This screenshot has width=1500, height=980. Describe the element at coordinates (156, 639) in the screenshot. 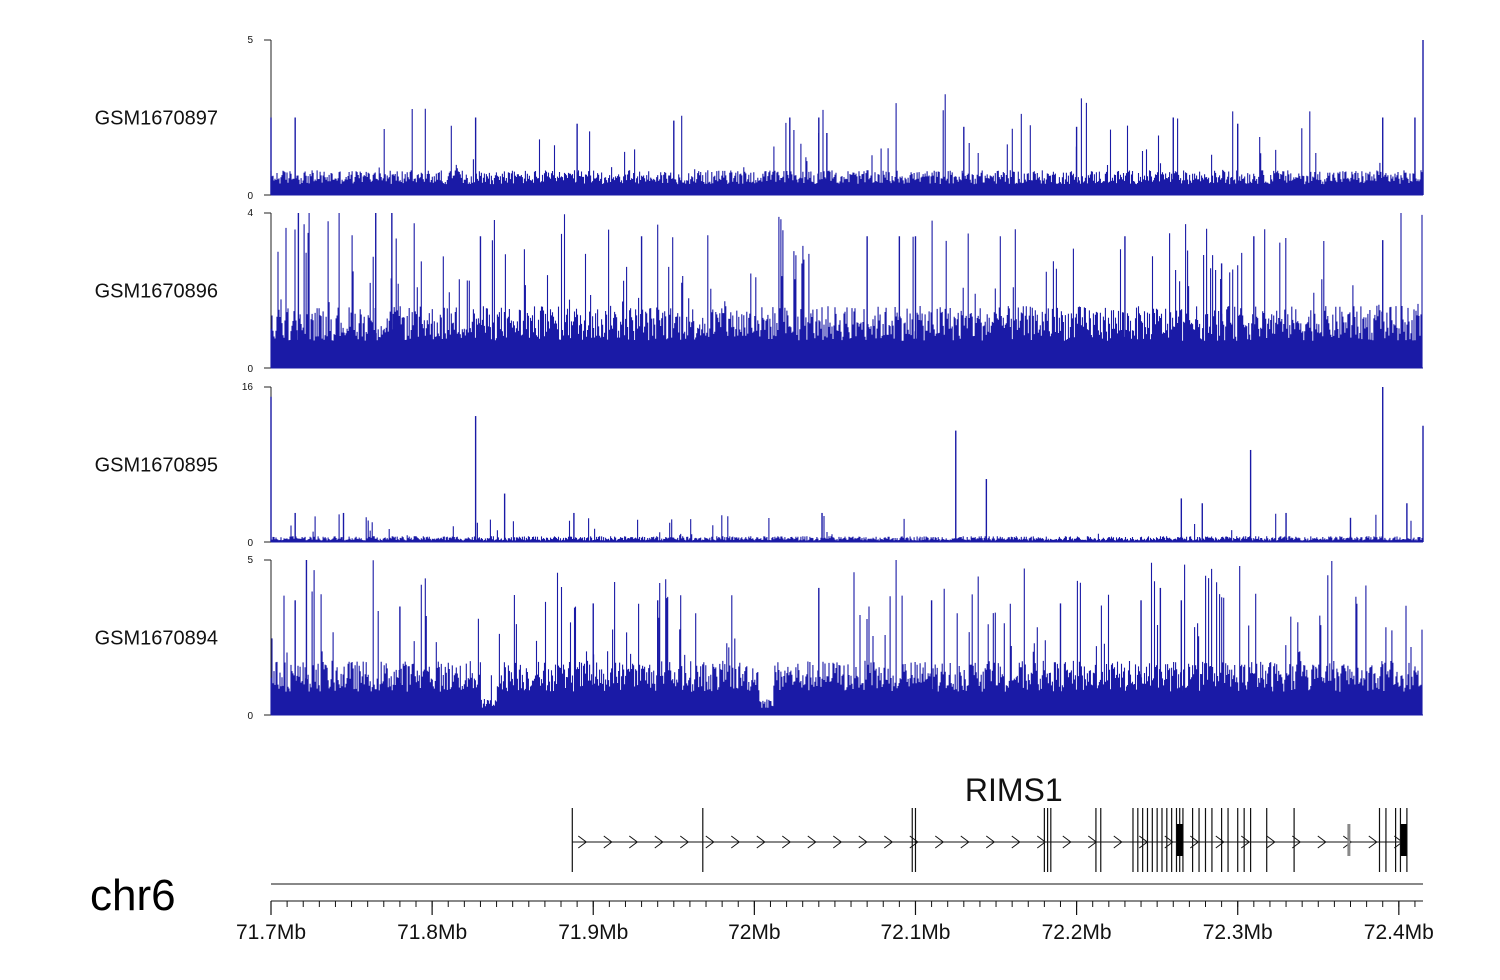

I see `track-label: GSM1670894` at that location.